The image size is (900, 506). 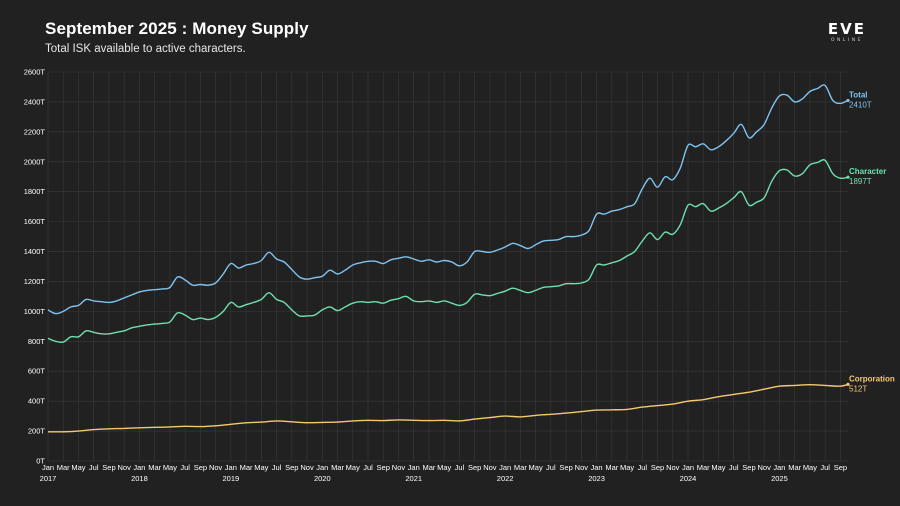 I want to click on series-value-character: 1897T, so click(x=860, y=181).